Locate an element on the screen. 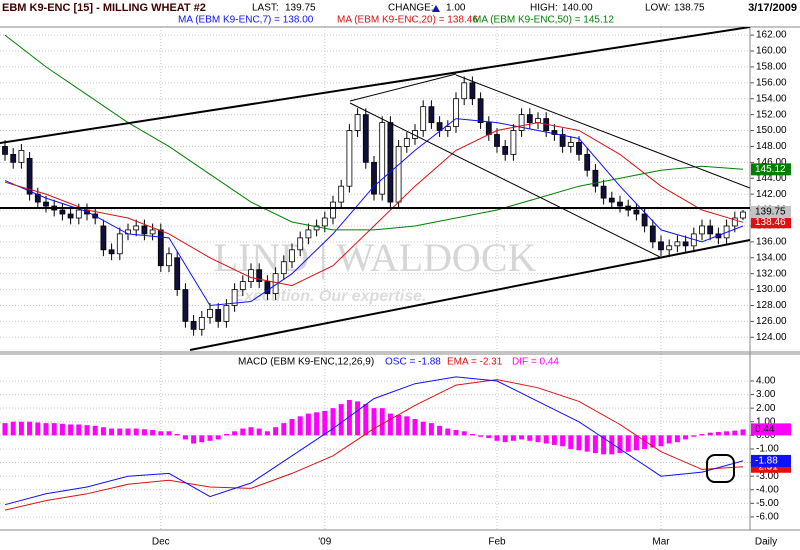  x-tick-label: Dec is located at coordinates (161, 542).